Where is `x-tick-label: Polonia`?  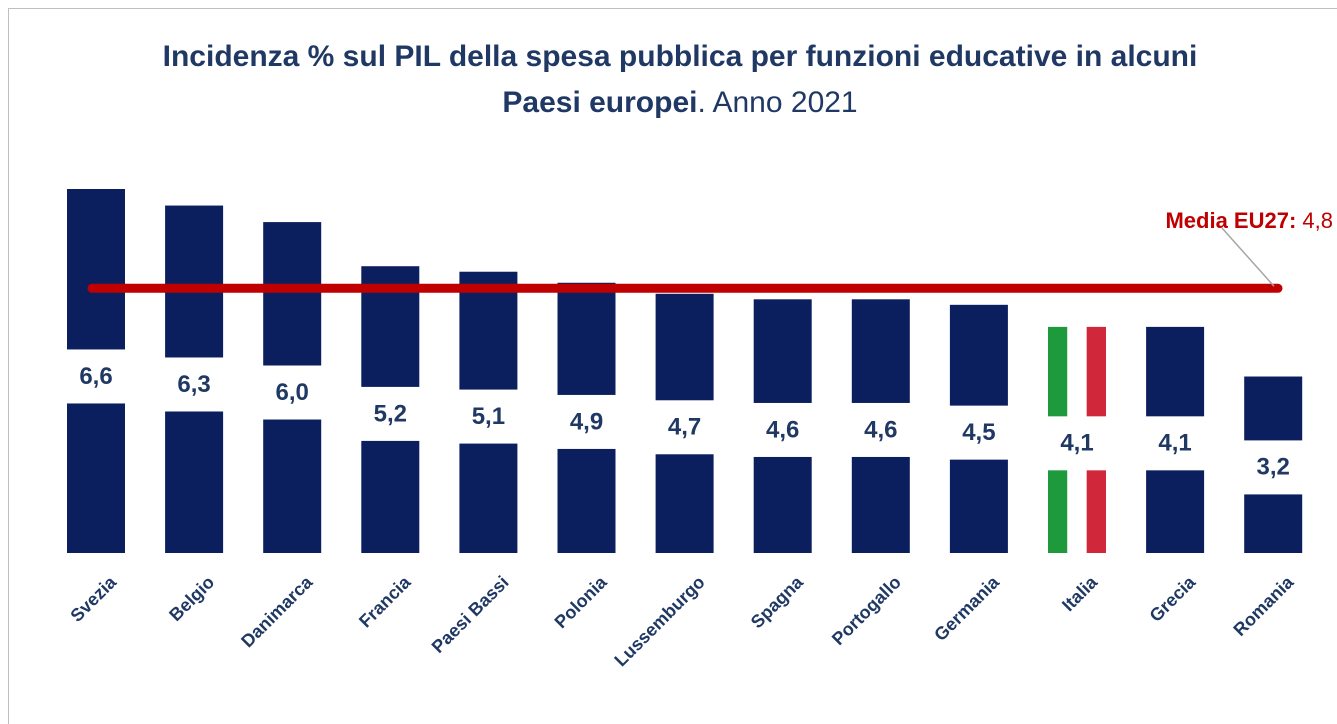 x-tick-label: Polonia is located at coordinates (581, 601).